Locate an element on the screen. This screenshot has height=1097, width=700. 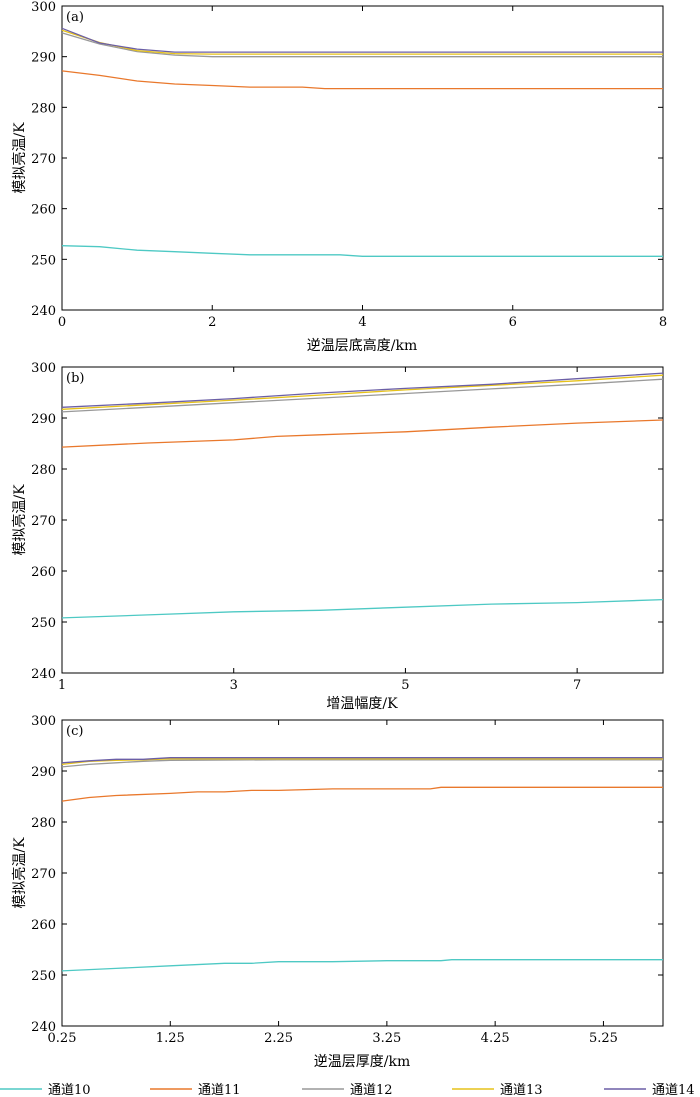
legend-entry: 通道12 is located at coordinates (347, 1090).